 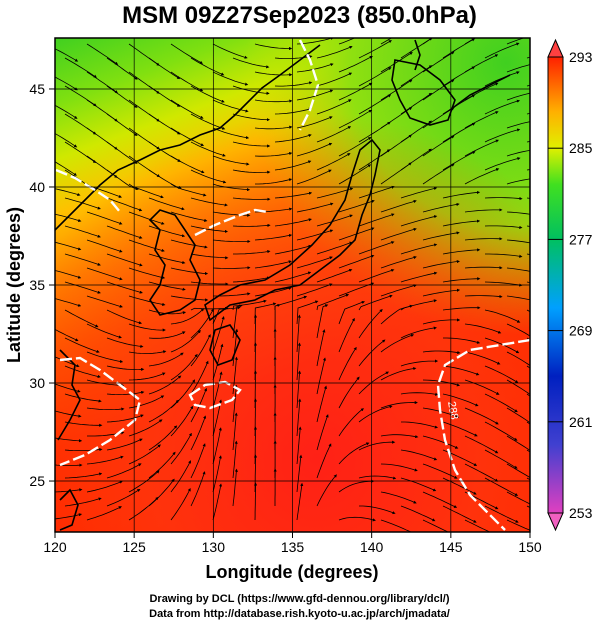 I want to click on colorbar-tick-label: 269, so click(x=581, y=331).